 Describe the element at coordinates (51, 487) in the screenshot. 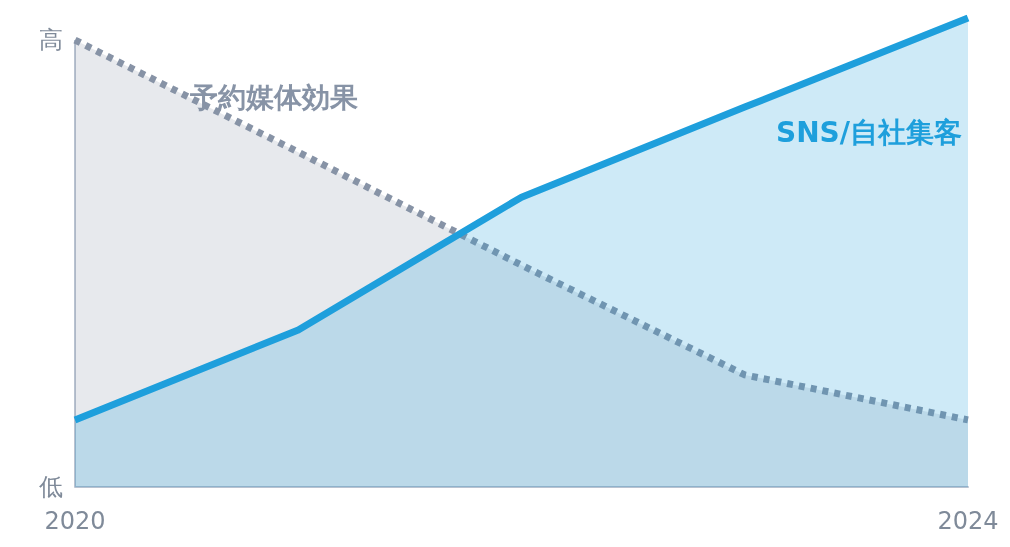

I see `text: 低` at that location.